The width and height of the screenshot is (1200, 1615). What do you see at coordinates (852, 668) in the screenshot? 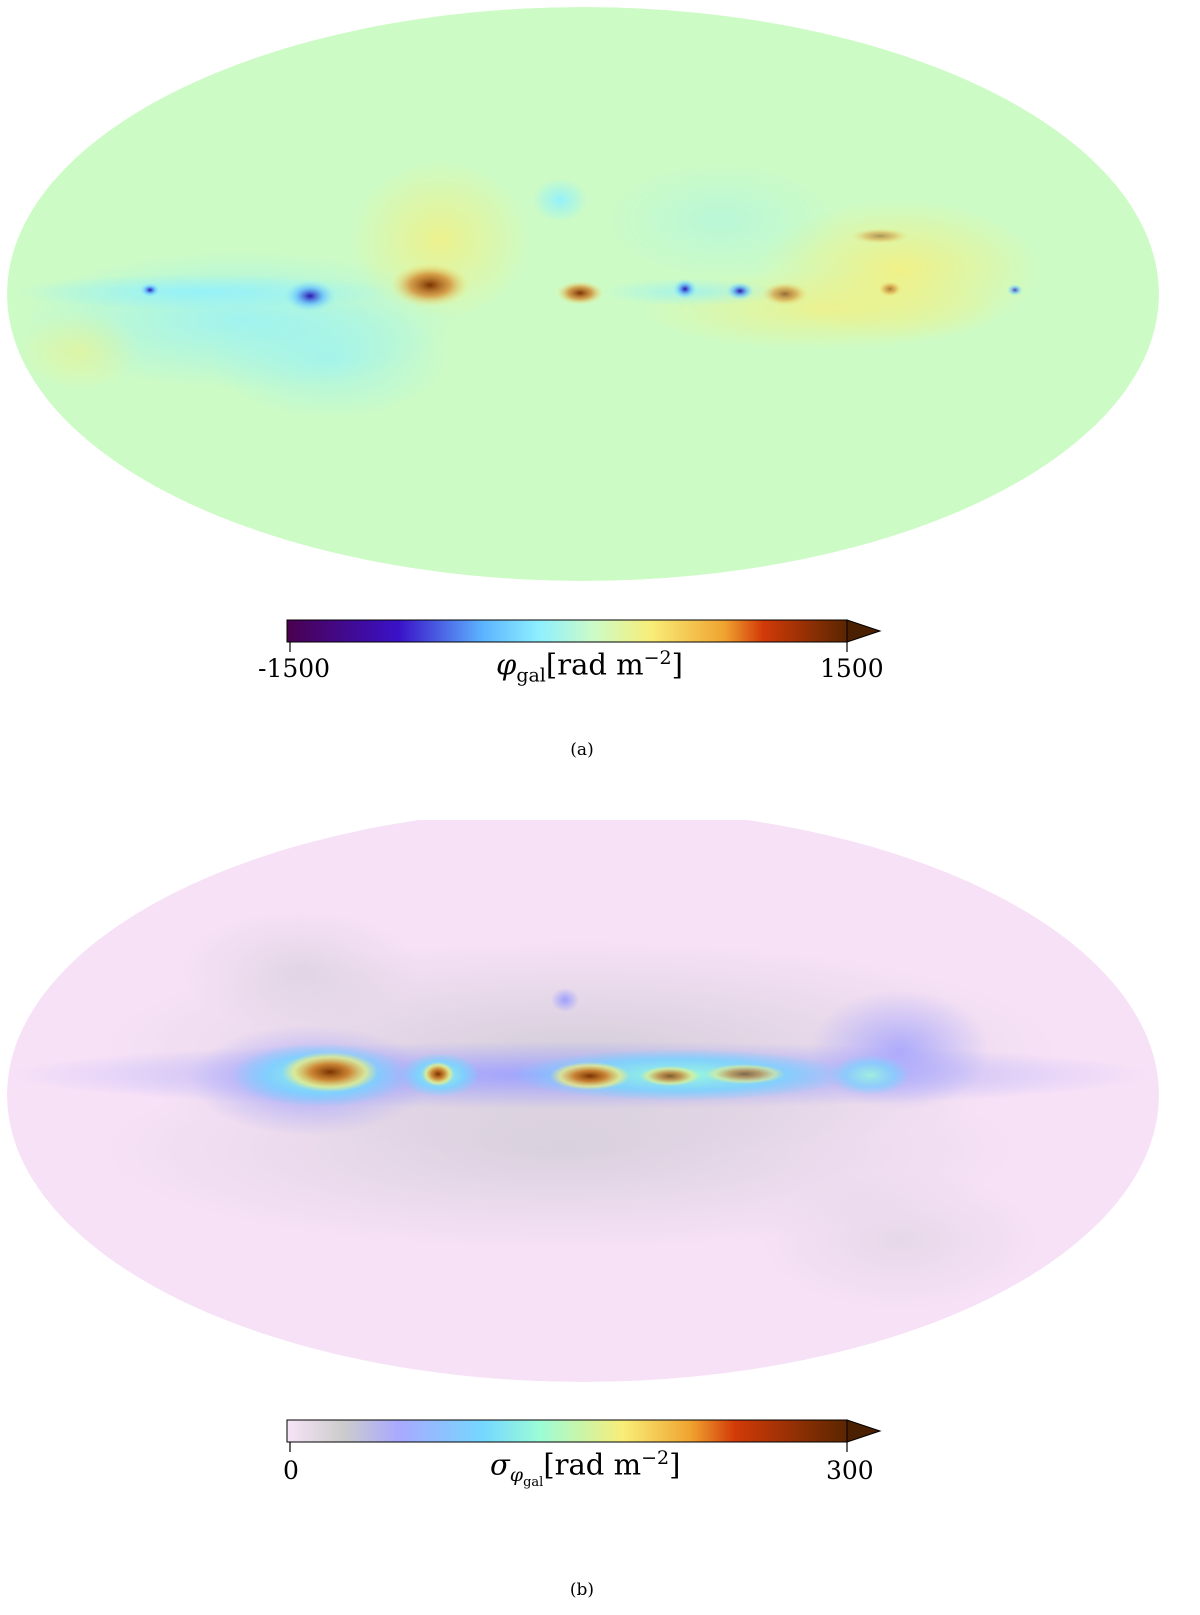
I see `colorbar-a-max-label: 1500` at bounding box center [852, 668].